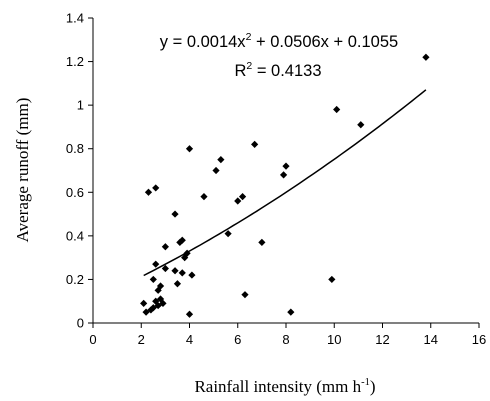  I want to click on y-axis-title: Average runoff (mm), so click(22, 170).